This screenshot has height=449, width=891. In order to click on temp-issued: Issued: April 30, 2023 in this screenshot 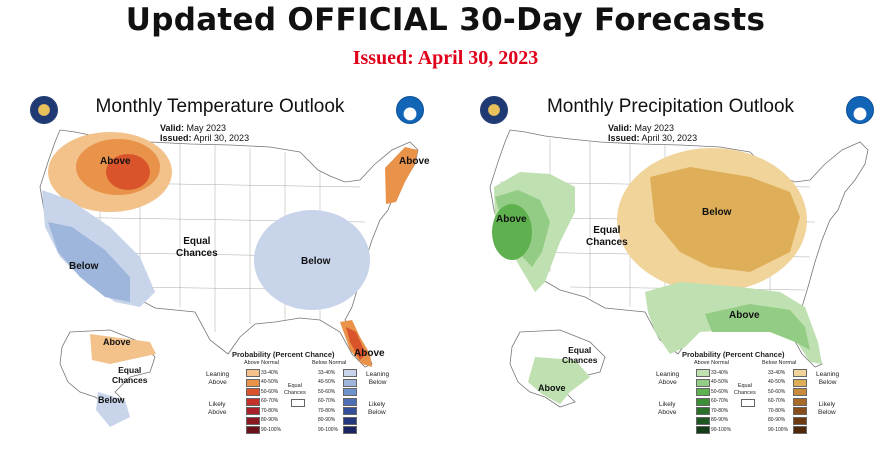, I will do `click(205, 138)`.